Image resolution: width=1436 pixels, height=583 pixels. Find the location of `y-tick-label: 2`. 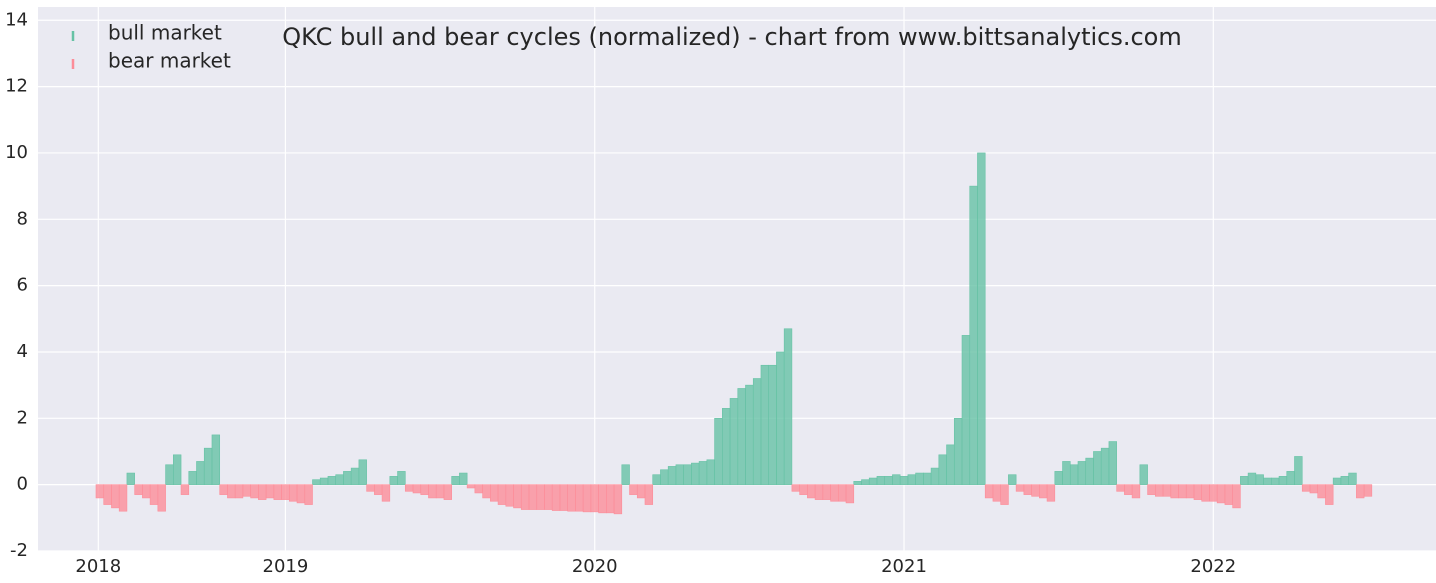

y-tick-label: 2 is located at coordinates (22, 417).